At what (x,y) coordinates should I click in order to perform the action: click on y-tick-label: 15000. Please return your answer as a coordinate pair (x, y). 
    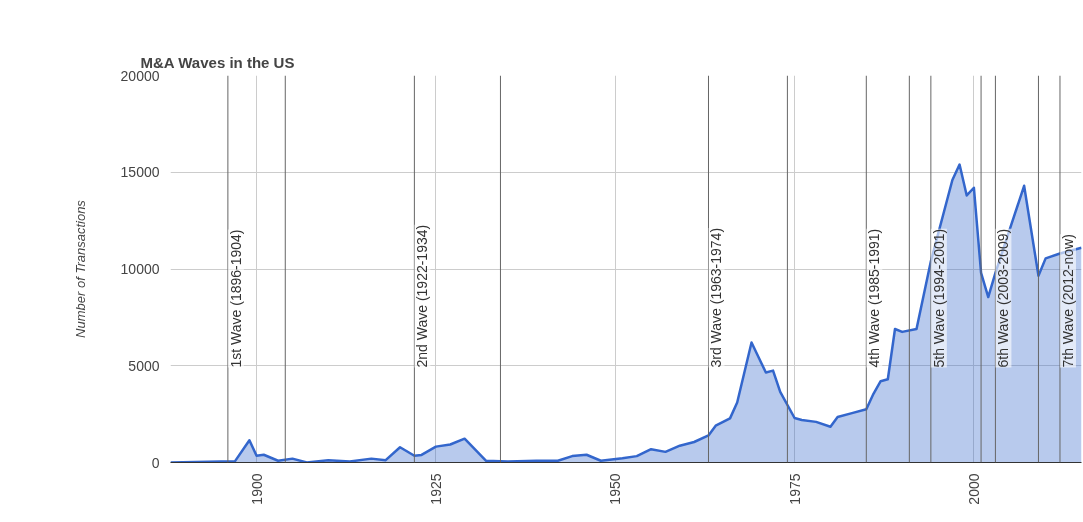
    Looking at the image, I should click on (140, 172).